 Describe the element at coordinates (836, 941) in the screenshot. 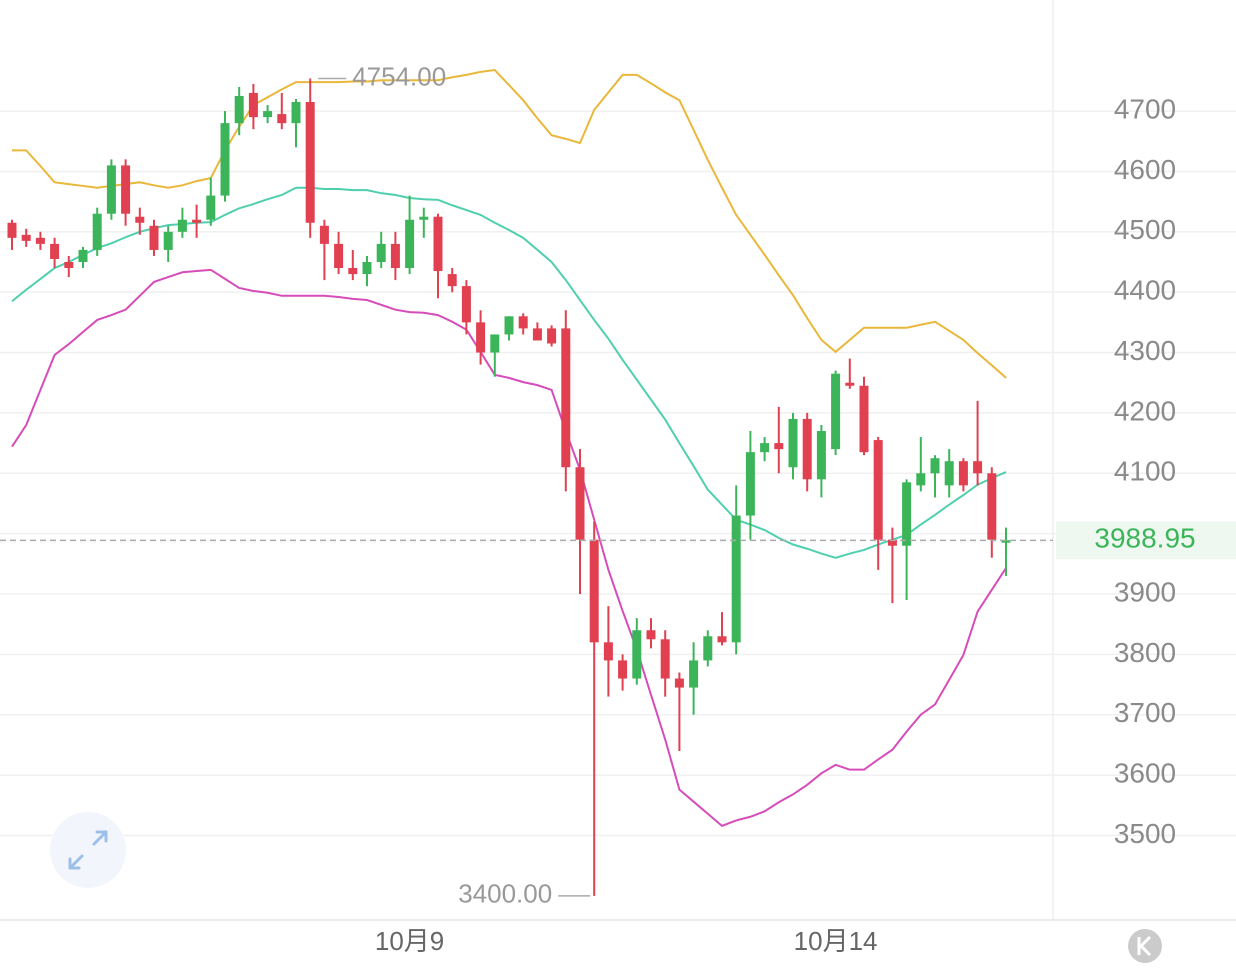

I see `x-tick-label: 10月14` at that location.